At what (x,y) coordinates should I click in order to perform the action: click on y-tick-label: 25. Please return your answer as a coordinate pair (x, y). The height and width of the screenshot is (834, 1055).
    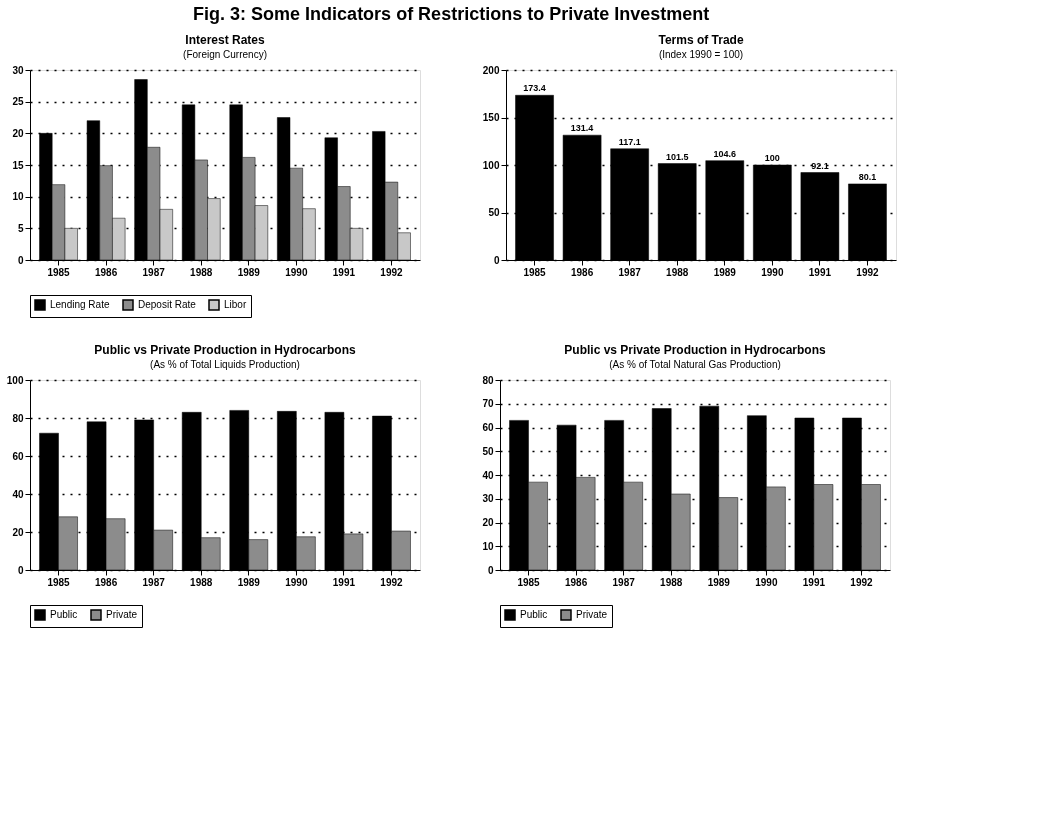
    Looking at the image, I should click on (18, 102).